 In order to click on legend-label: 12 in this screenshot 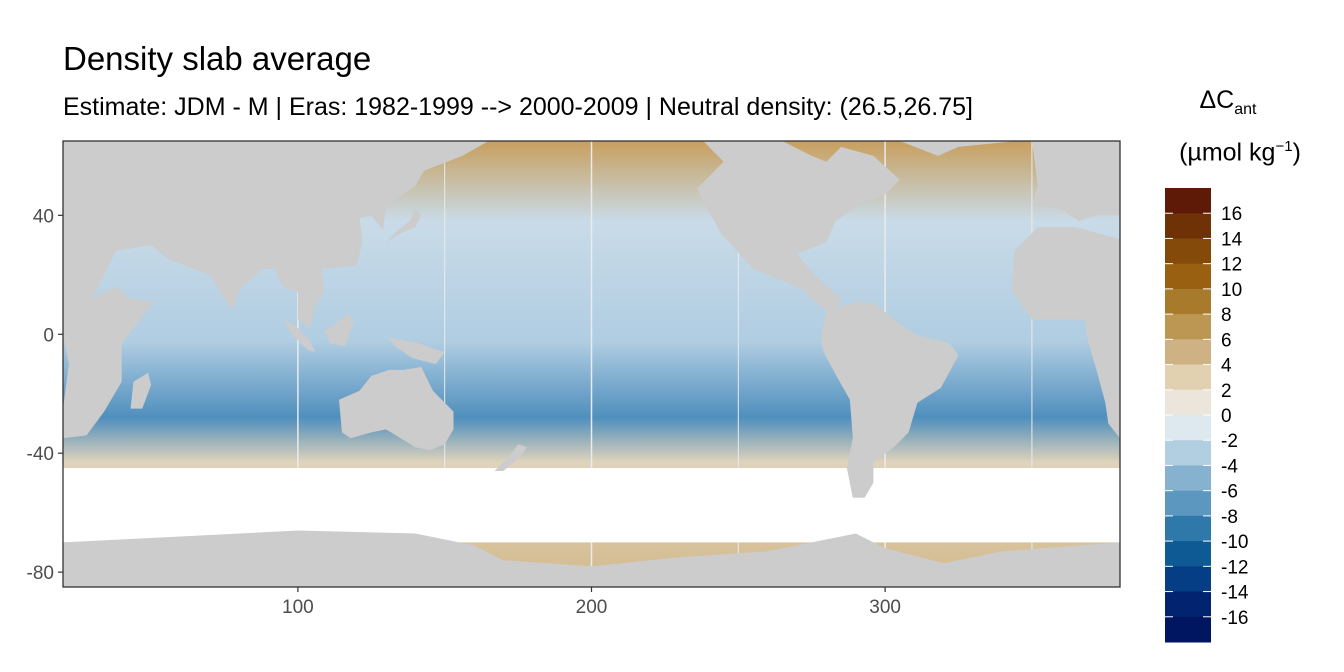, I will do `click(1231, 265)`.